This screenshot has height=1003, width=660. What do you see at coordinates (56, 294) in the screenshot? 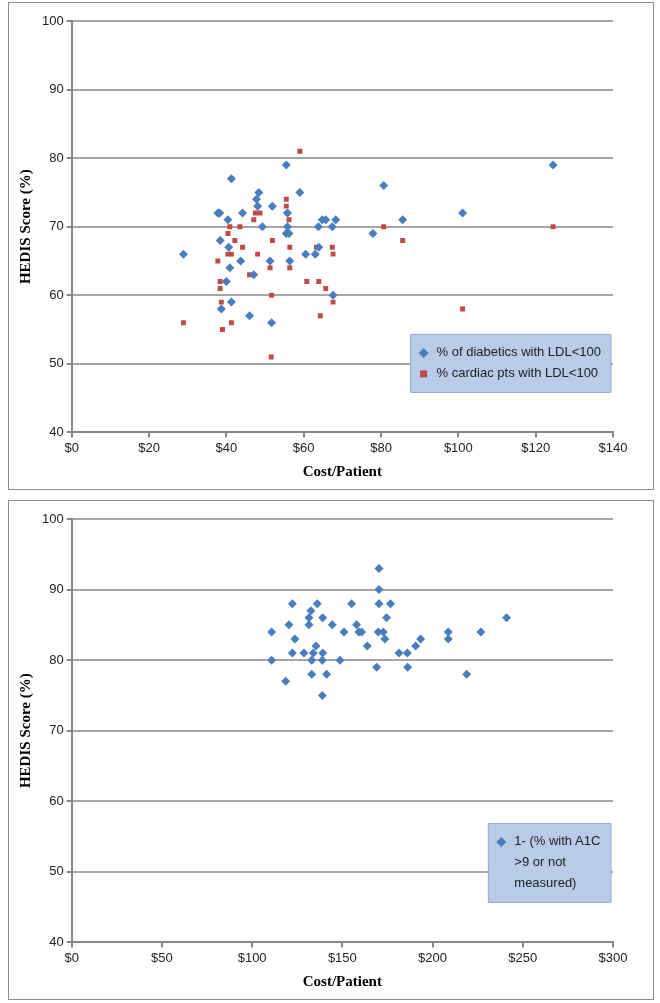
I see `y-tick-label: 60` at bounding box center [56, 294].